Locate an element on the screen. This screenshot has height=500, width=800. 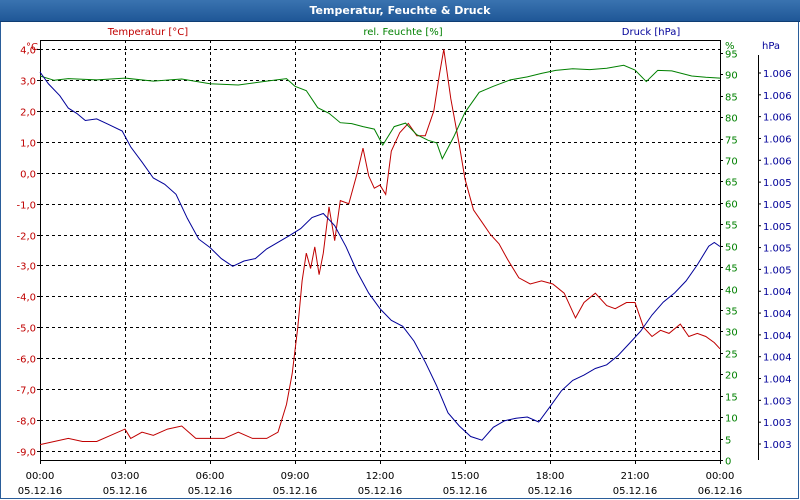
temperature-tick-label: 4,0 is located at coordinates (28, 51).